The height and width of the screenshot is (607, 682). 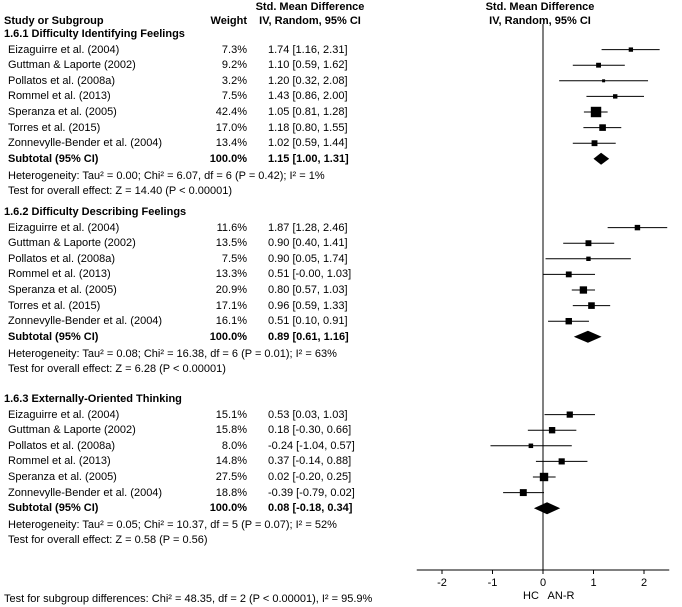 I want to click on study-weight: 18.8%, so click(x=231, y=492).